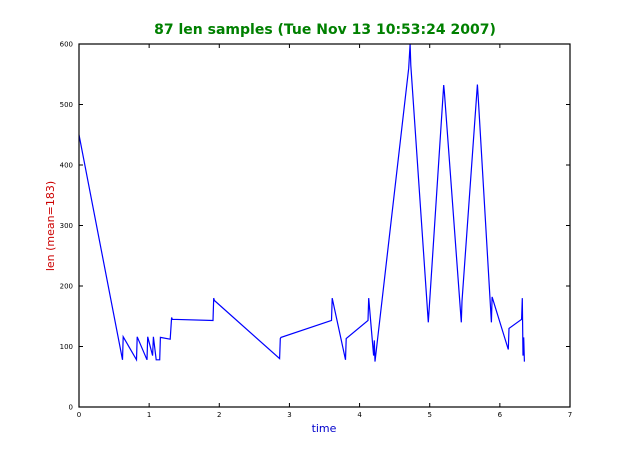  I want to click on y-tick-label: 600, so click(66, 45).